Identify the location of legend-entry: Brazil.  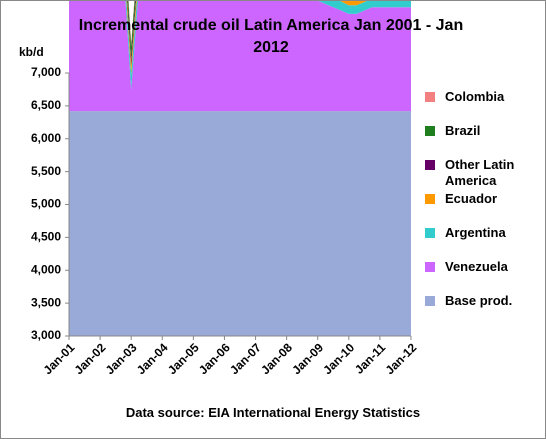
(484, 140).